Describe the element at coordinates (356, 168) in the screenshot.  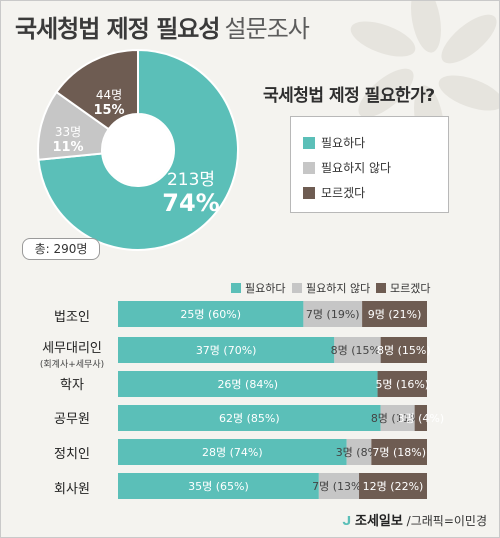
I see `legend-label-no-need: 필요하지 않다` at that location.